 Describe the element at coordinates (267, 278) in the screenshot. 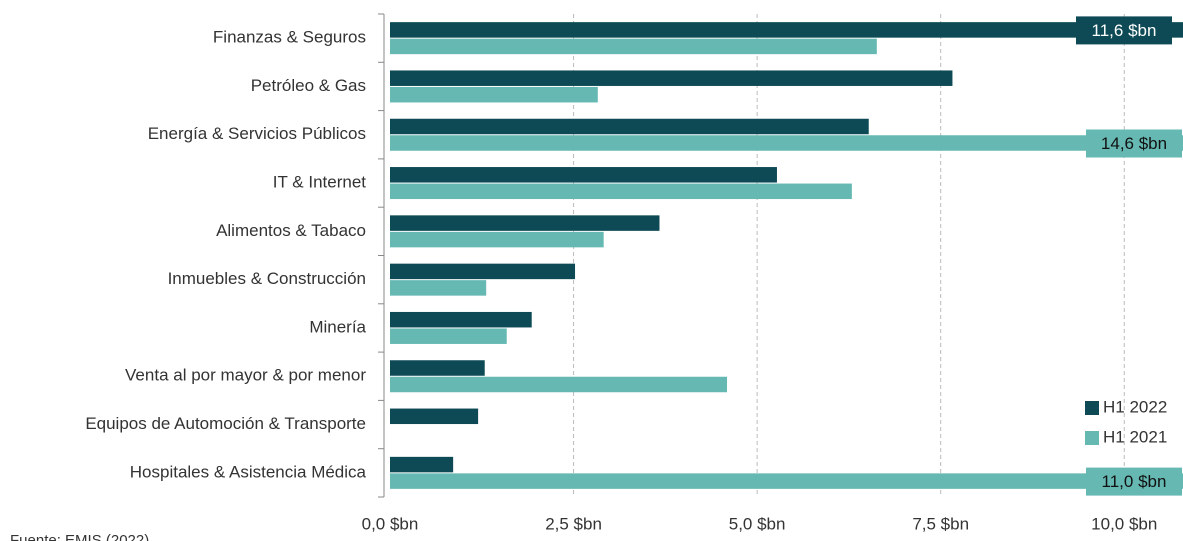

I see `y-tick-label: Inmuebles & Construcción` at that location.